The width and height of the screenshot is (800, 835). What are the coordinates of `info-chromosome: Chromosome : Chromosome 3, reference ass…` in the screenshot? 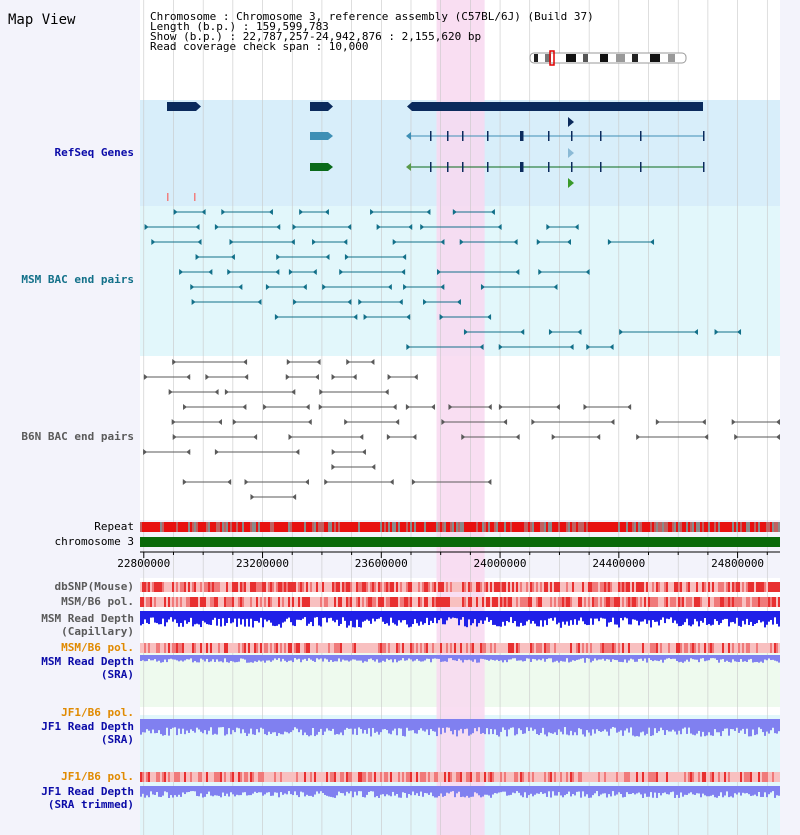 It's located at (372, 16).